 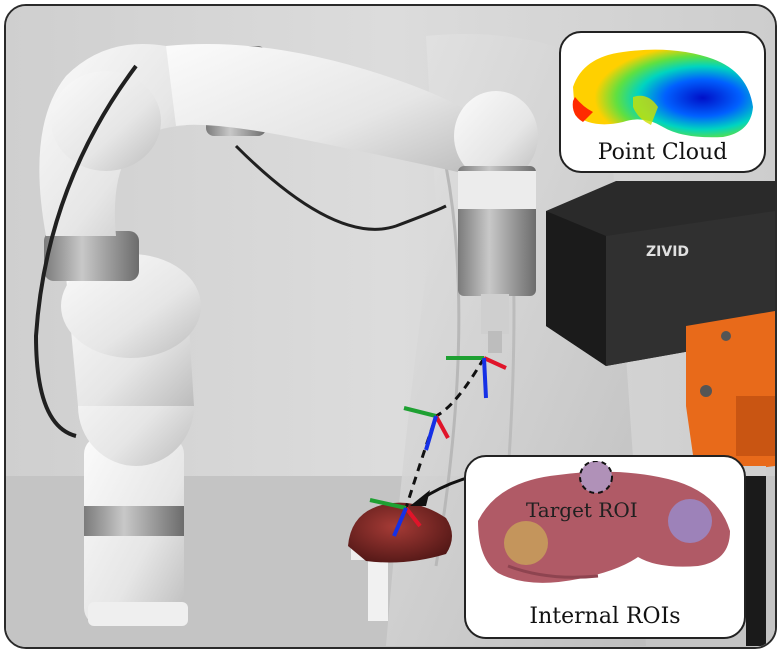 I want to click on internal-rois-callout: Internal ROIs, so click(x=605, y=547).